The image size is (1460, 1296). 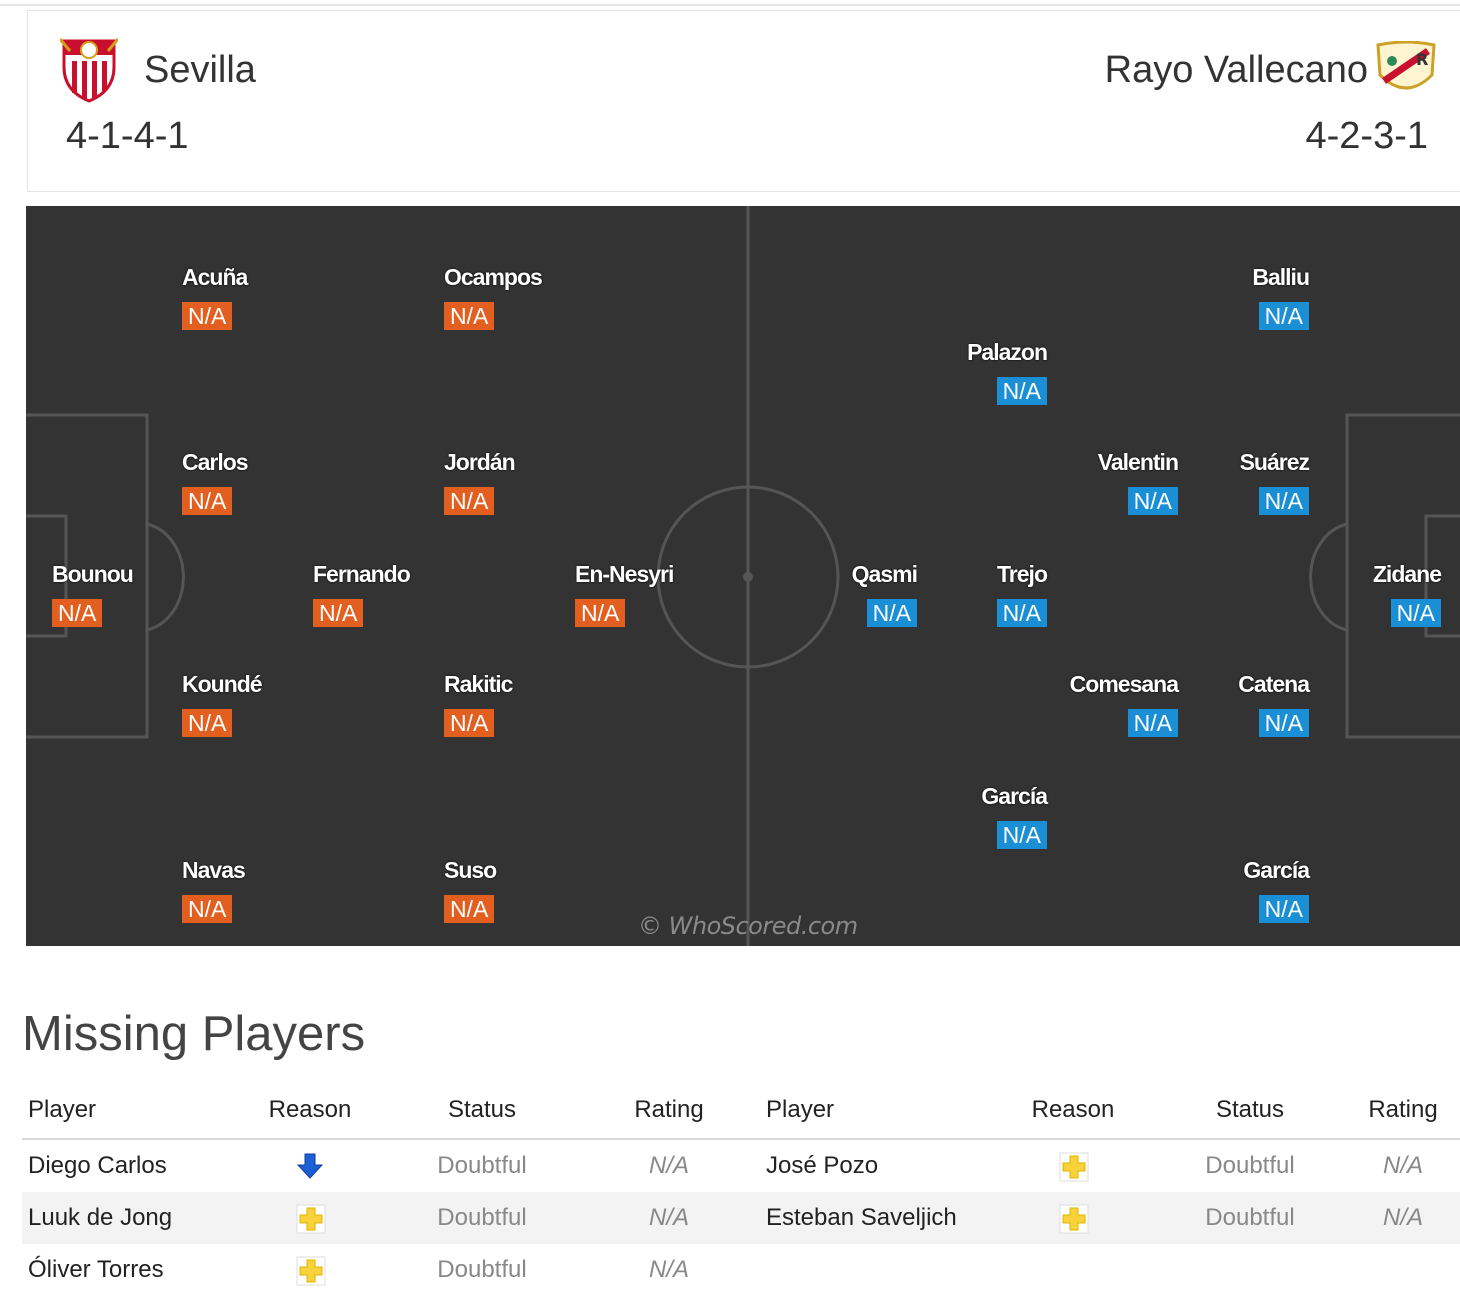 What do you see at coordinates (1229, 704) in the screenshot?
I see `away-player: Catena N/A` at bounding box center [1229, 704].